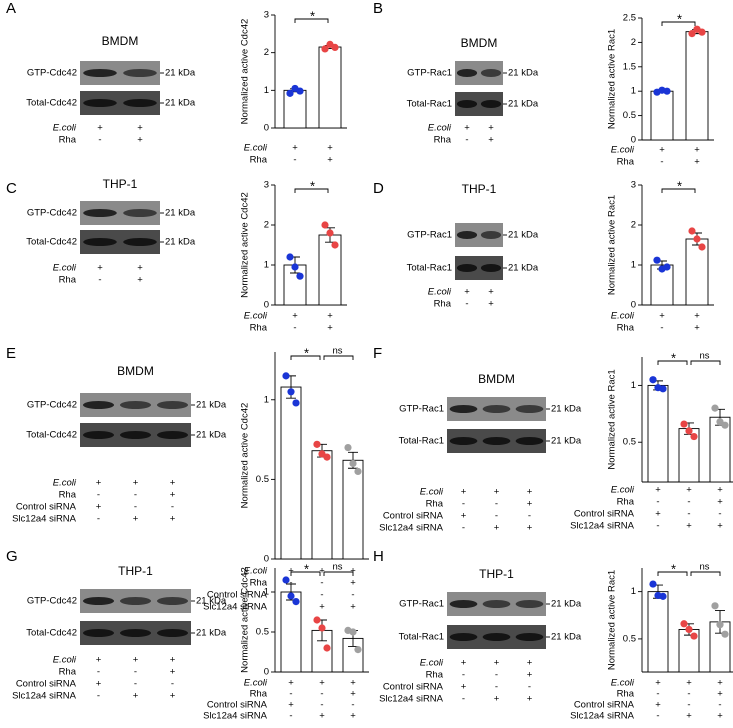 The image size is (733, 728). What do you see at coordinates (413, 687) in the screenshot?
I see `condition-label: Control siRNA` at bounding box center [413, 687].